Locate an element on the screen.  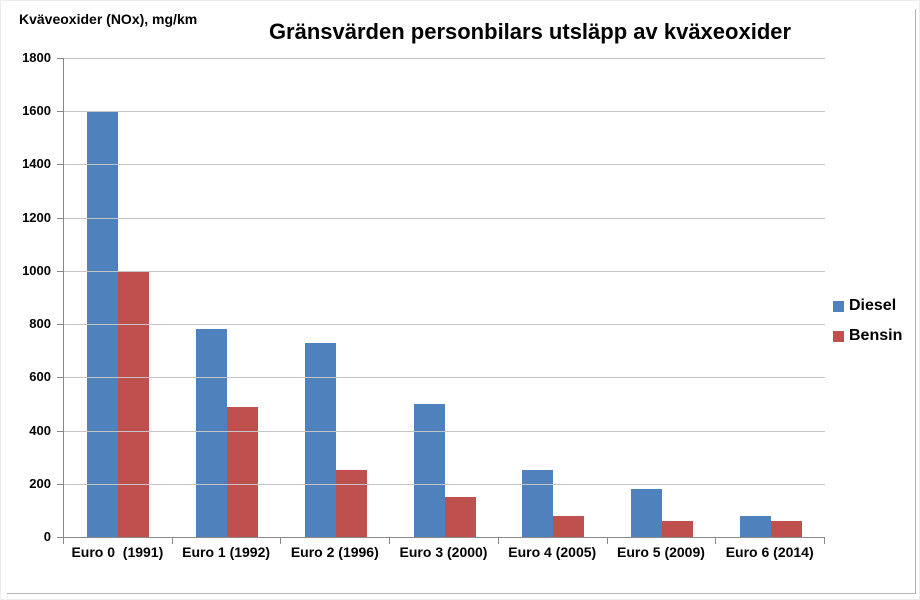
y-axis-tick-label-1400: 1400 is located at coordinates (36, 164).